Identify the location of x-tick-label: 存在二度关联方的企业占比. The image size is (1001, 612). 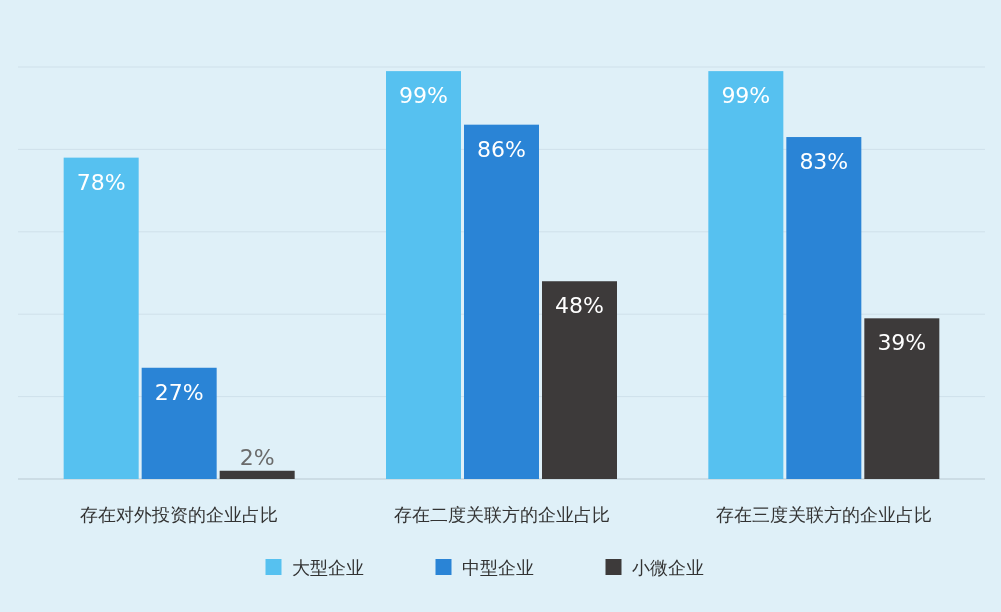
(501, 514).